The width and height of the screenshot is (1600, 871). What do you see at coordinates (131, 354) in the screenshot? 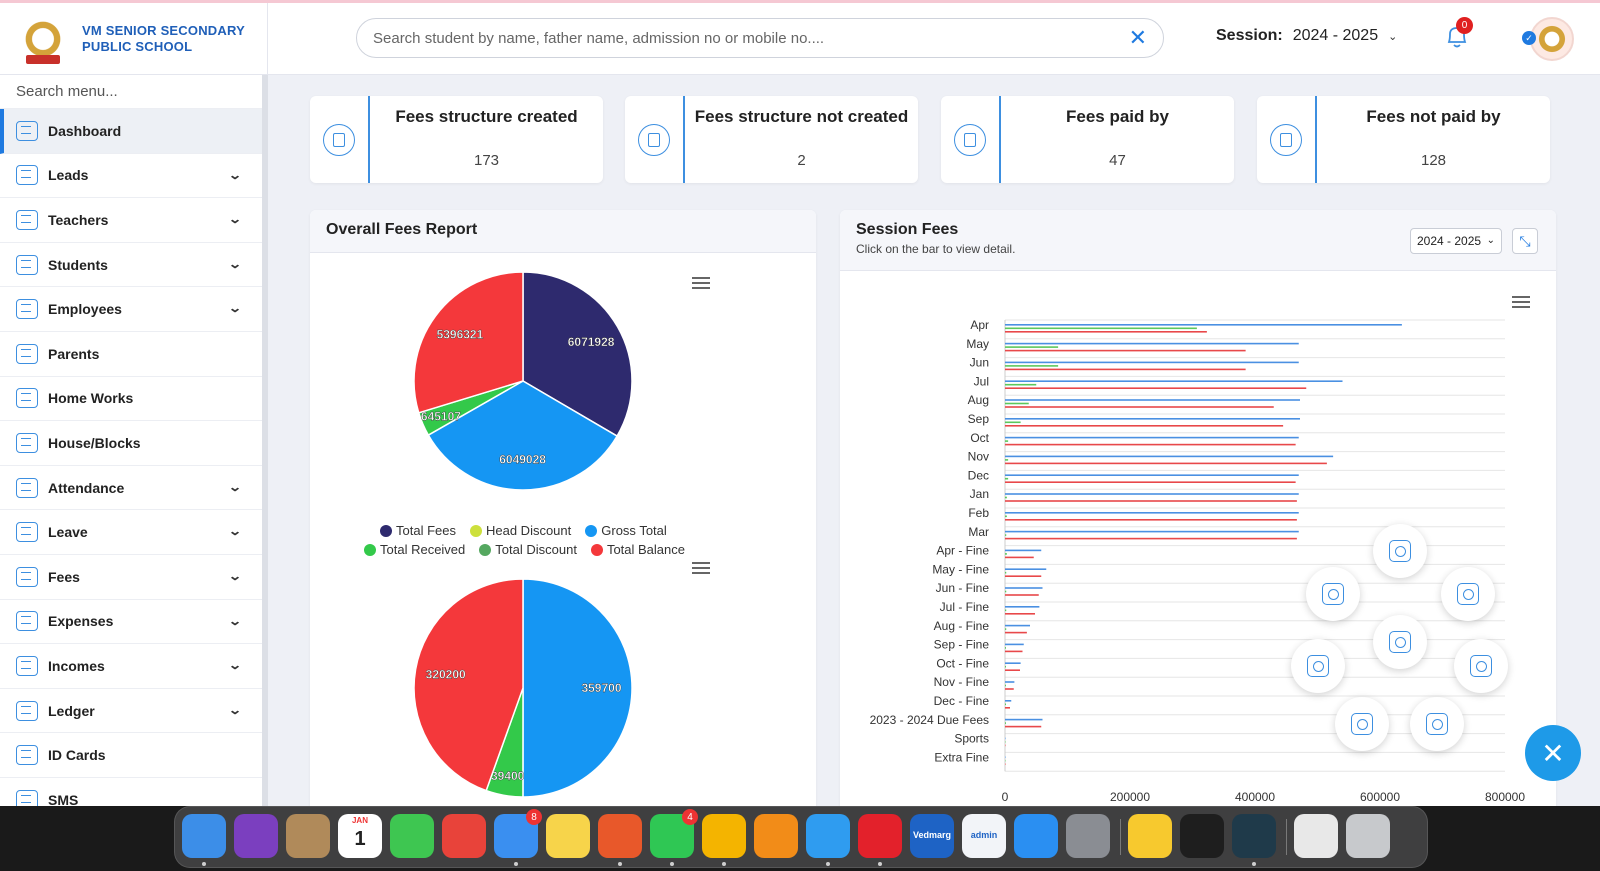
I see `sidebar-item-parents: Parents` at bounding box center [131, 354].